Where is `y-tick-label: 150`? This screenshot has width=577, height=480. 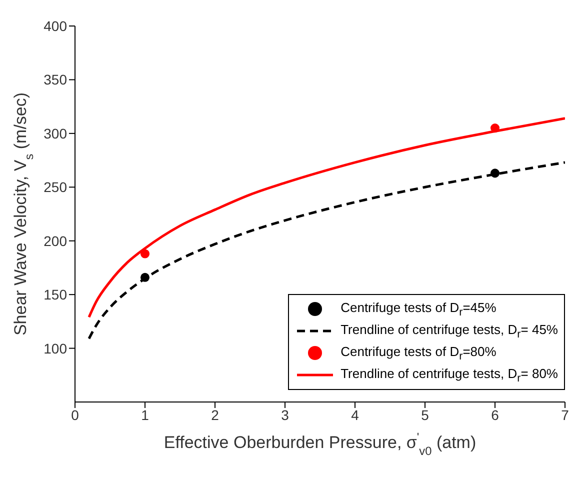 y-tick-label: 150 is located at coordinates (56, 294).